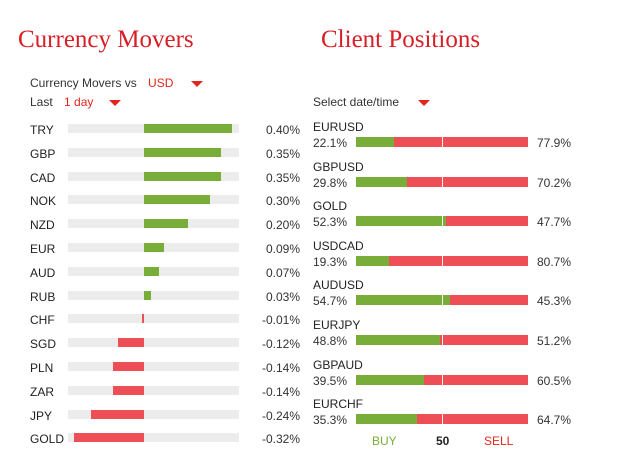  I want to click on position-row: GBPUSD 29.8% 70.2%, so click(443, 180).